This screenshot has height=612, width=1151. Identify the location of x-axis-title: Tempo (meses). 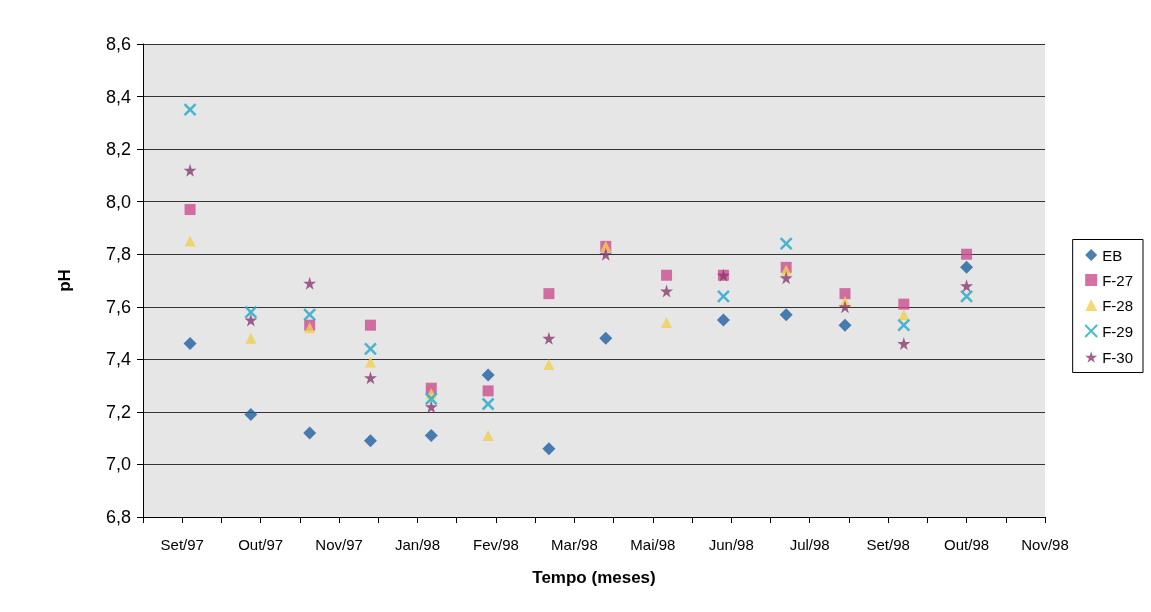
(594, 577).